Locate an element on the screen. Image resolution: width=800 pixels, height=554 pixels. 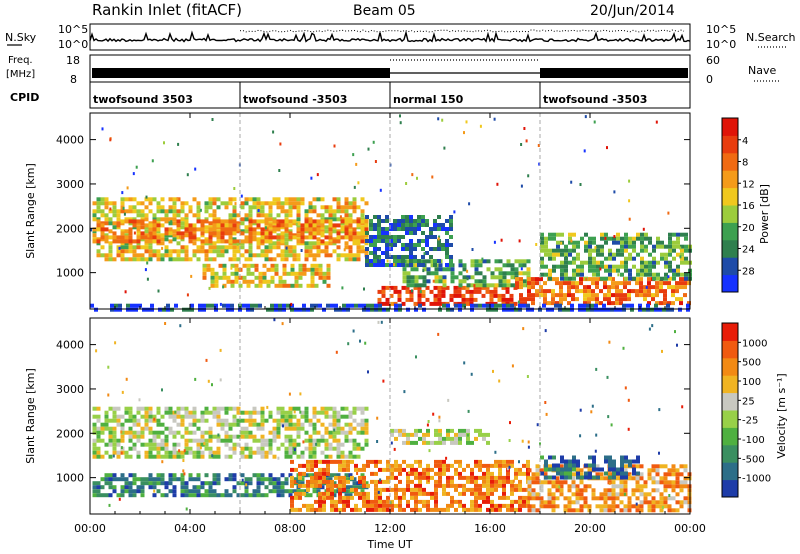
freq-panel: Freq. [MHz] 18 8 60 0 Nave is located at coordinates (393, 70).